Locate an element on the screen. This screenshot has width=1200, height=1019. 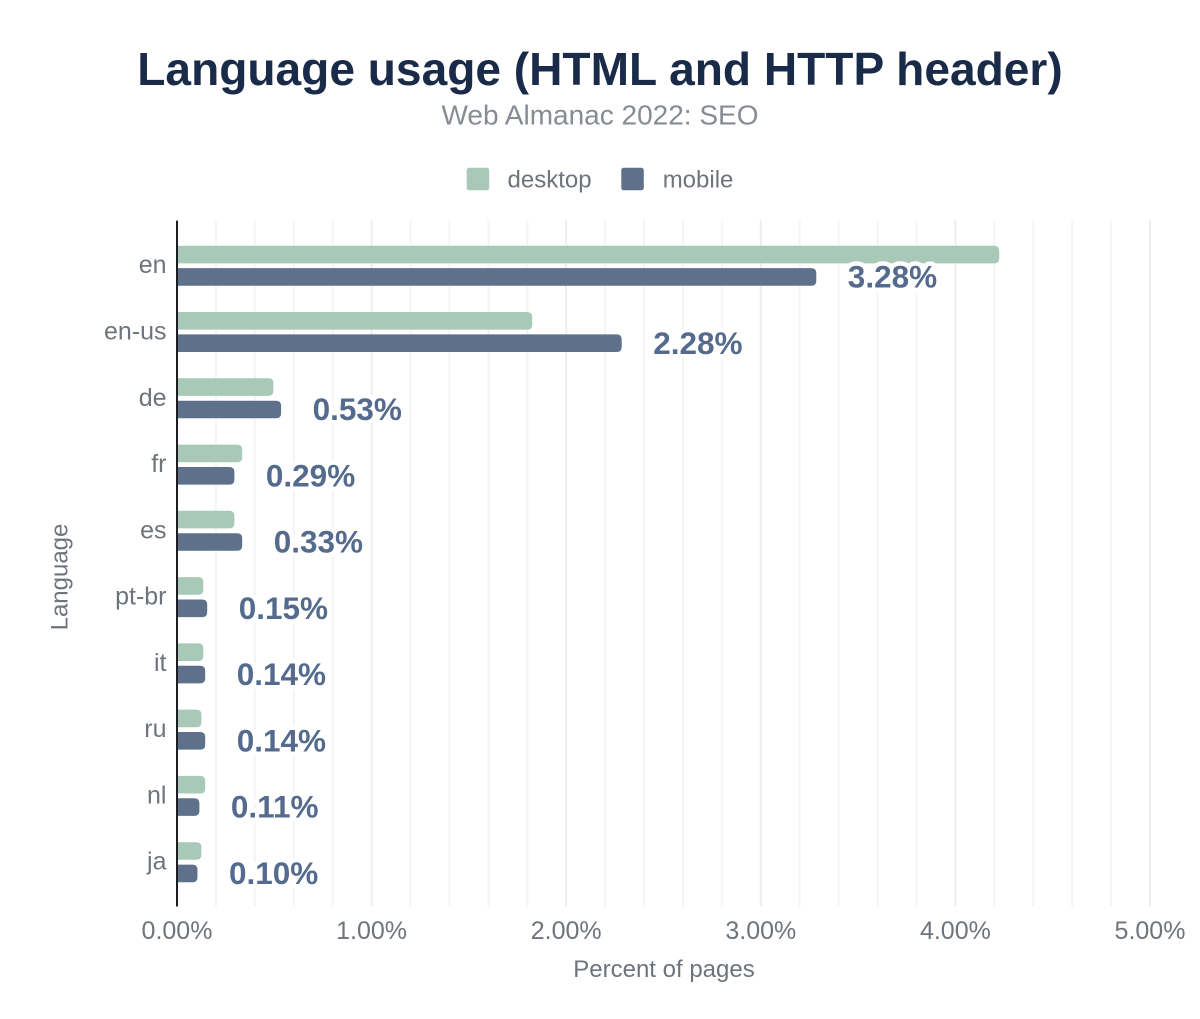
svg-text: Language is located at coordinates (60, 577).